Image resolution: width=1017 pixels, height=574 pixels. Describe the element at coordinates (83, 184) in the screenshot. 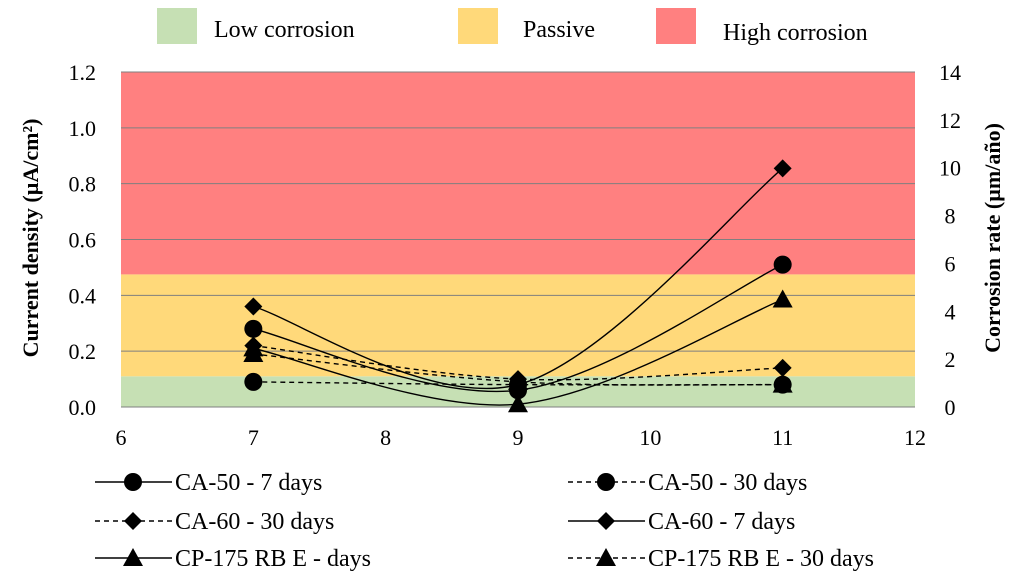

I see `y-tick-label: 0.8` at that location.